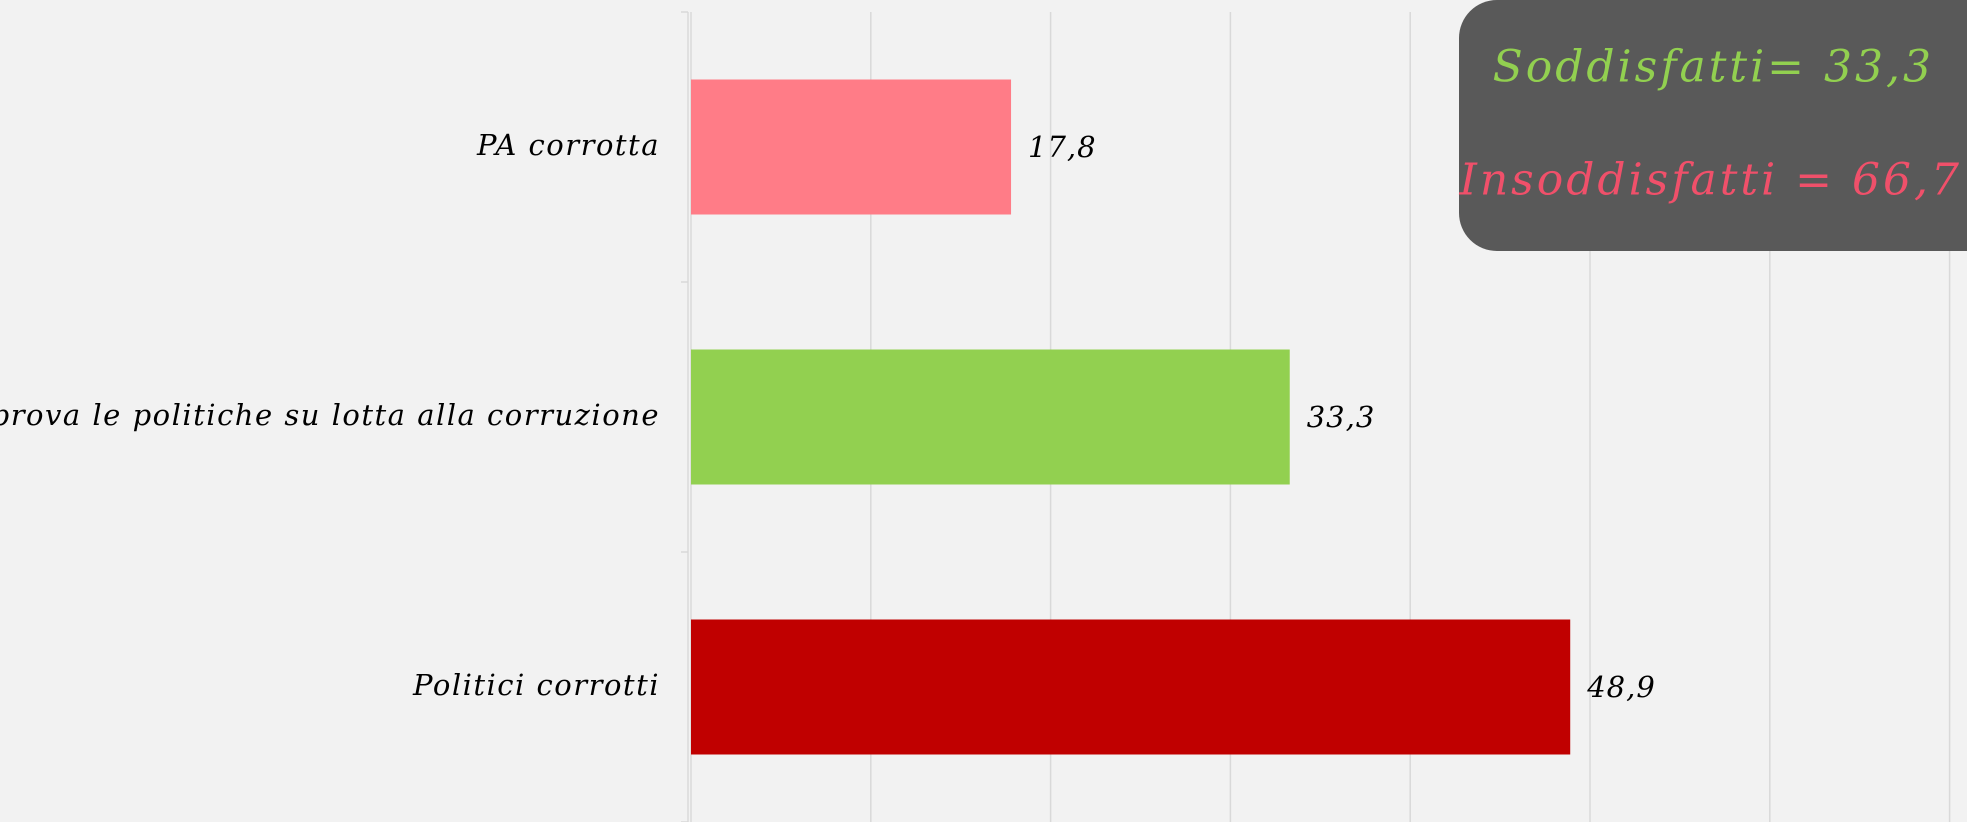 This screenshot has width=1967, height=822. What do you see at coordinates (568, 145) in the screenshot?
I see `y-tick-label: PA corrotta` at bounding box center [568, 145].